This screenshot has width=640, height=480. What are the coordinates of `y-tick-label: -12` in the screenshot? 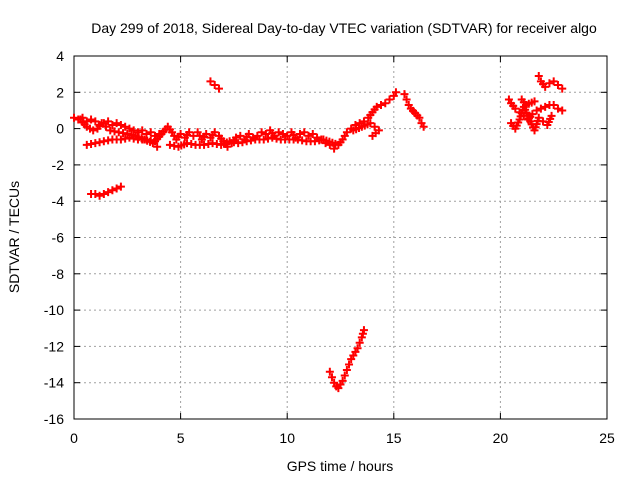 It's located at (54, 346).